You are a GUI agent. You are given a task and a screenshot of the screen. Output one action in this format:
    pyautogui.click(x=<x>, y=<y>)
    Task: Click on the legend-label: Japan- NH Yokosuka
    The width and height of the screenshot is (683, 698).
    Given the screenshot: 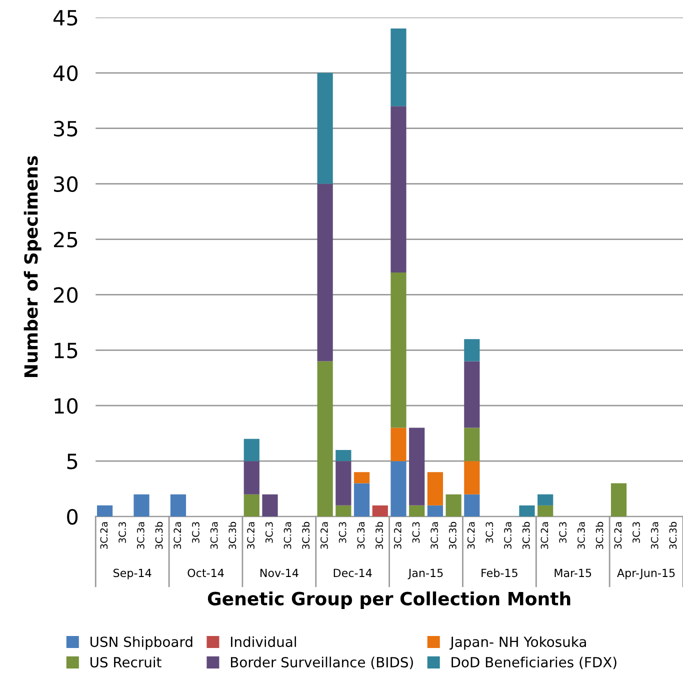 What is the action you would take?
    pyautogui.click(x=518, y=643)
    